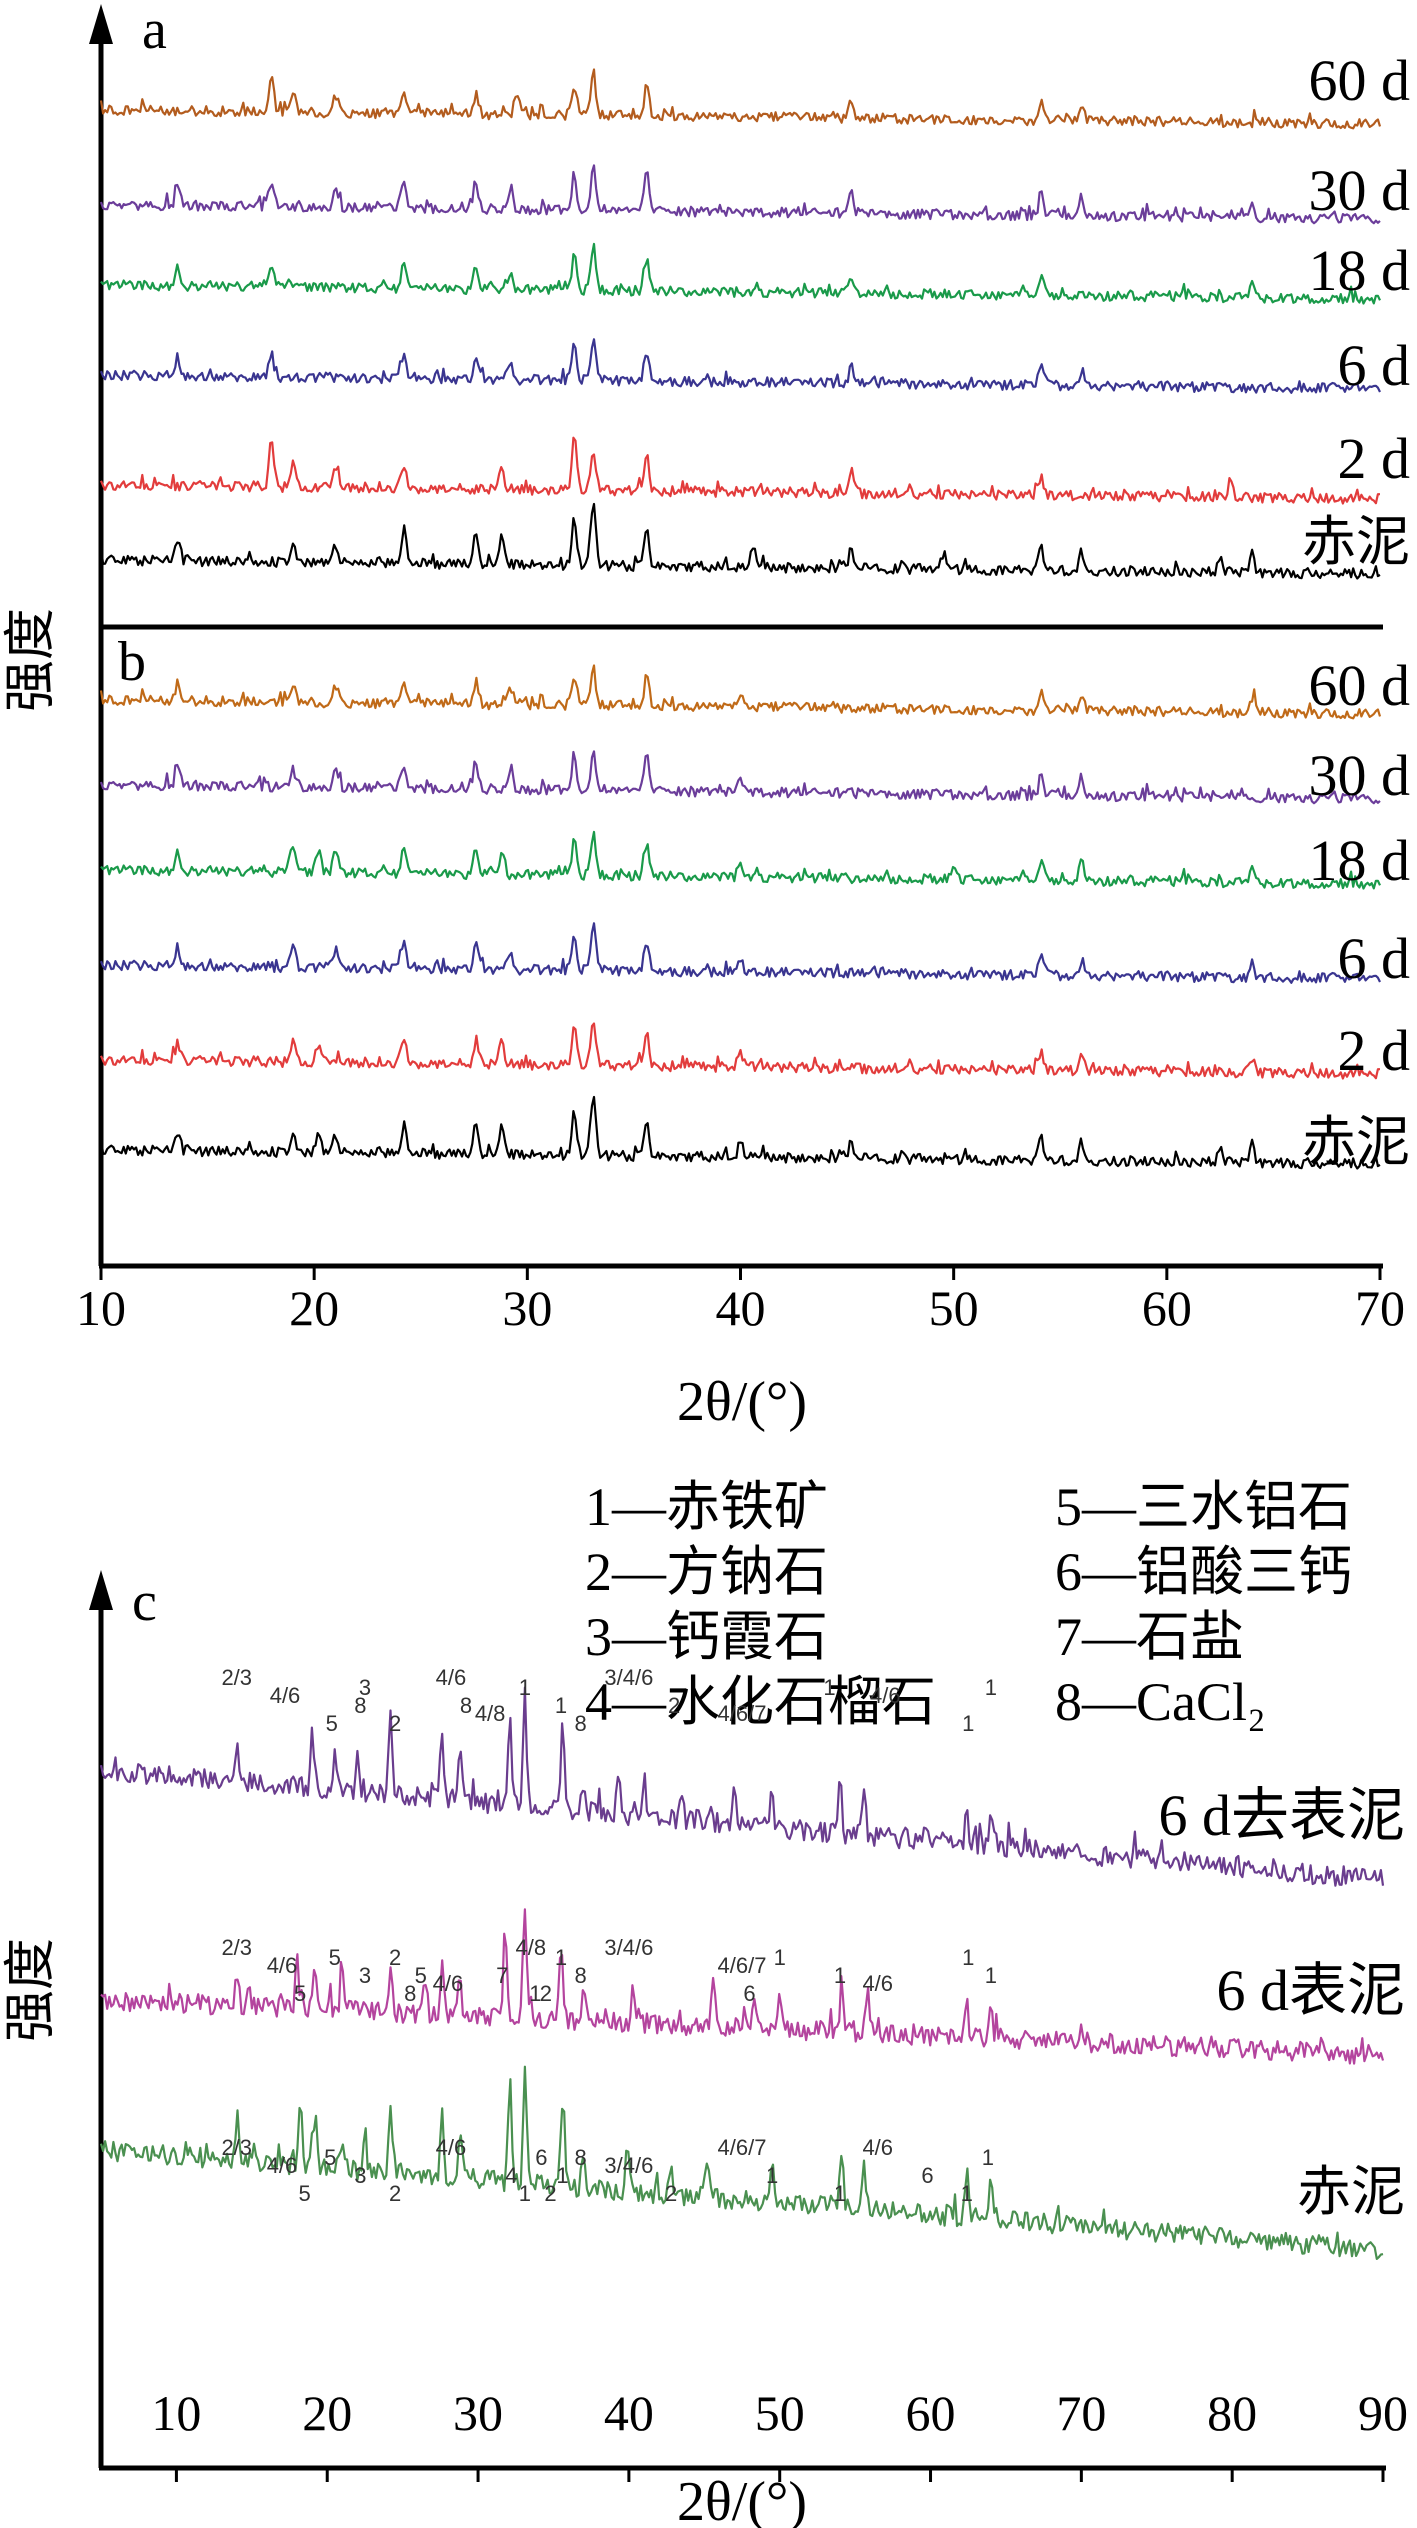 Image resolution: width=1417 pixels, height=2528 pixels. Describe the element at coordinates (1383, 2413) in the screenshot. I see `c-x-tick-label: 90` at that location.